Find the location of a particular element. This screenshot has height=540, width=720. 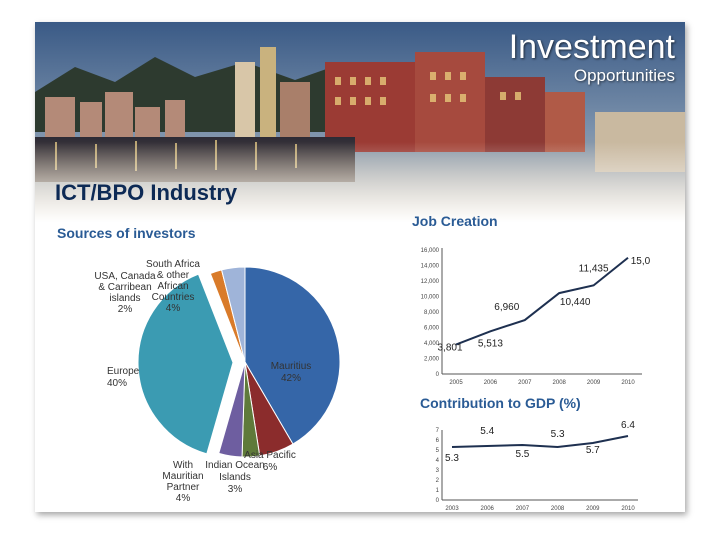

job-ytick-label: 16,000 is located at coordinates (430, 251).